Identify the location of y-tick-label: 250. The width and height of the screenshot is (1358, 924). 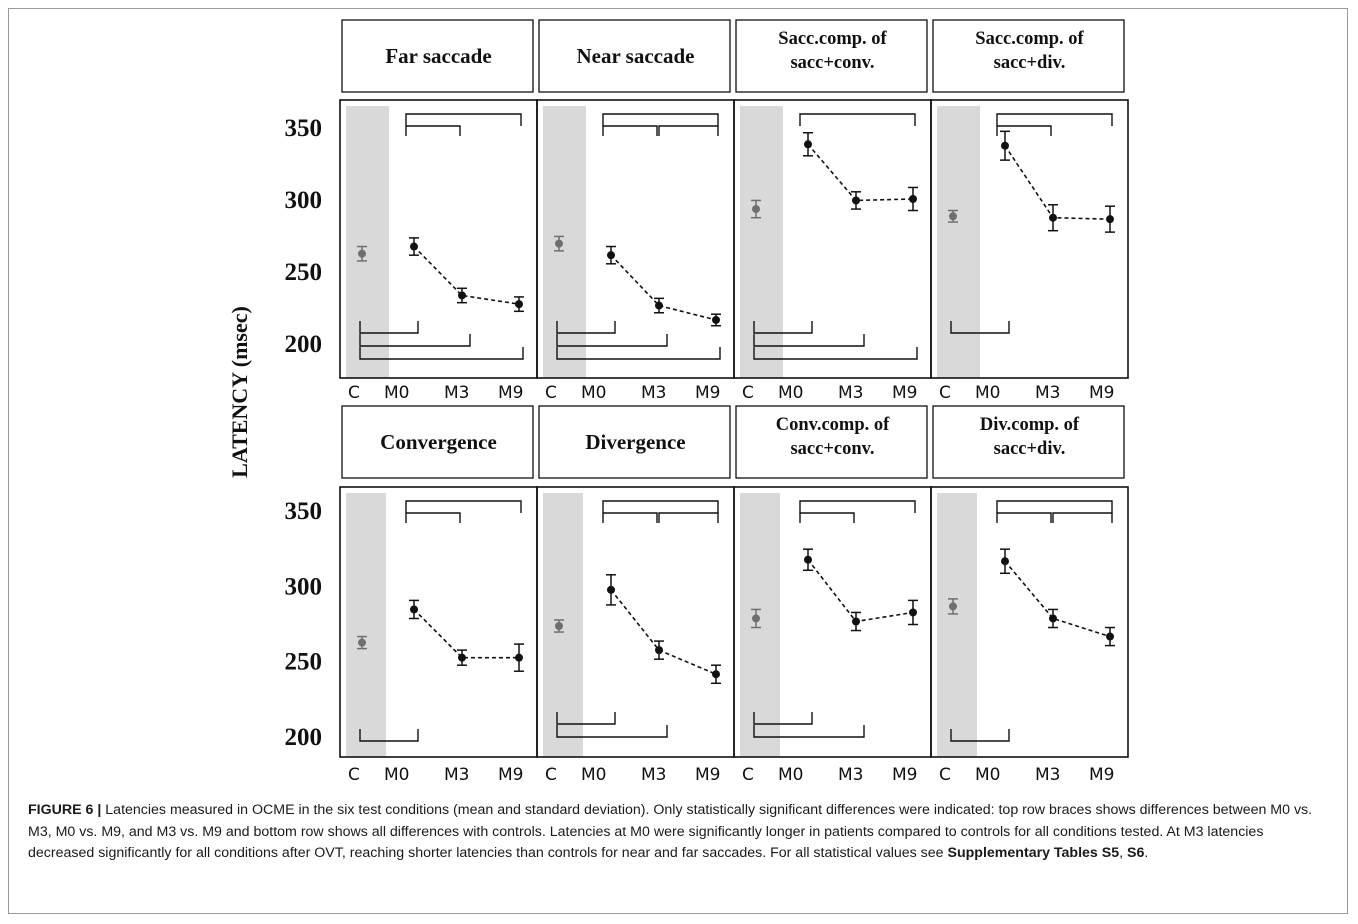
(304, 662).